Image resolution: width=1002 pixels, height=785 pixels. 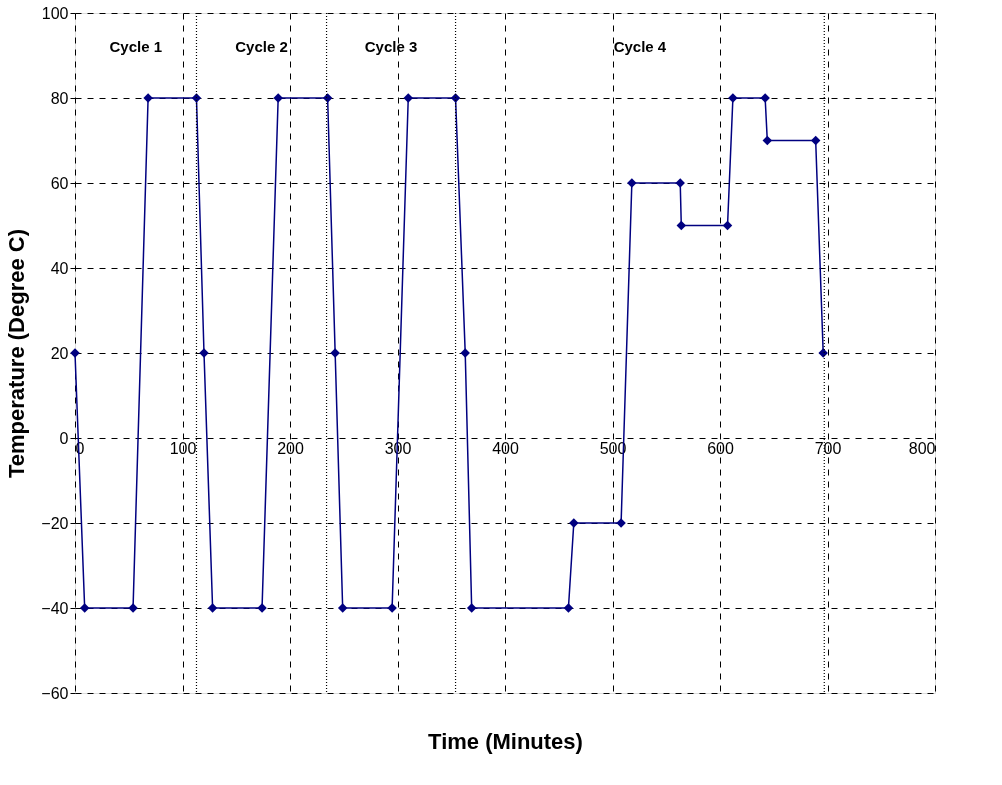 What do you see at coordinates (828, 448) in the screenshot?
I see `x-tick-label: 700` at bounding box center [828, 448].